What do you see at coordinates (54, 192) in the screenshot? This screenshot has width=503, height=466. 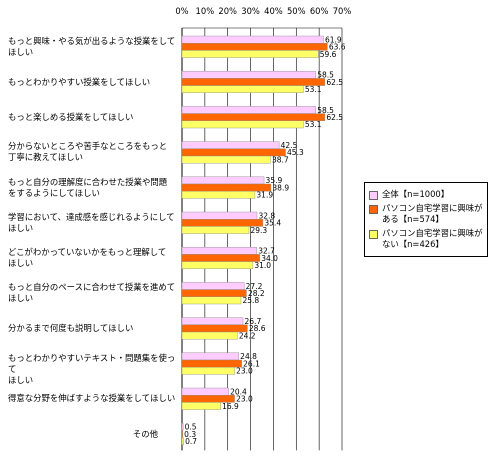 I see `category-label-line: をするようにしてほしい` at bounding box center [54, 192].